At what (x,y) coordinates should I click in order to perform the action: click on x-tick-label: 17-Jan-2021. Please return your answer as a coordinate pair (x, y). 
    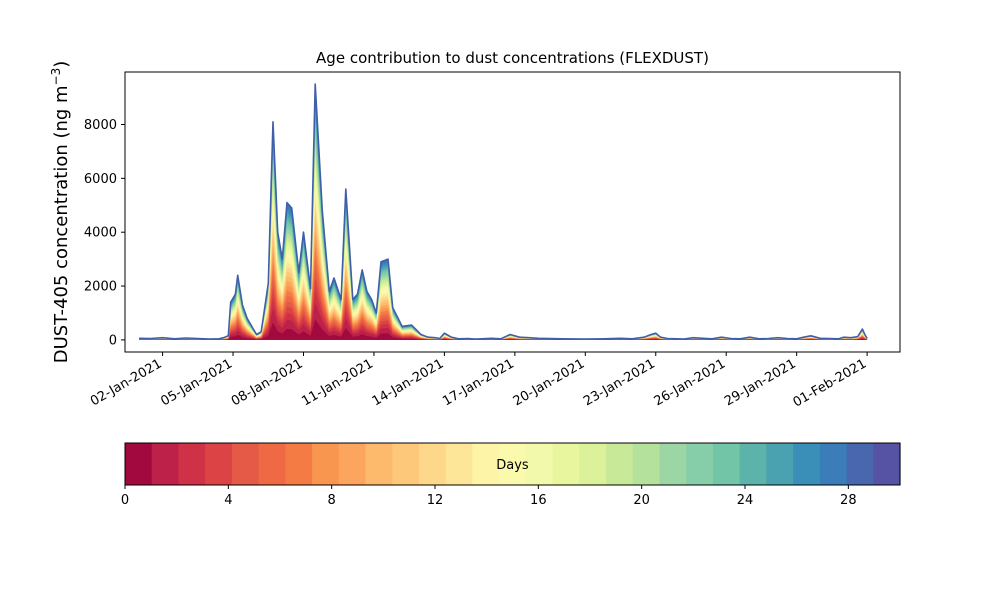
    Looking at the image, I should click on (478, 382).